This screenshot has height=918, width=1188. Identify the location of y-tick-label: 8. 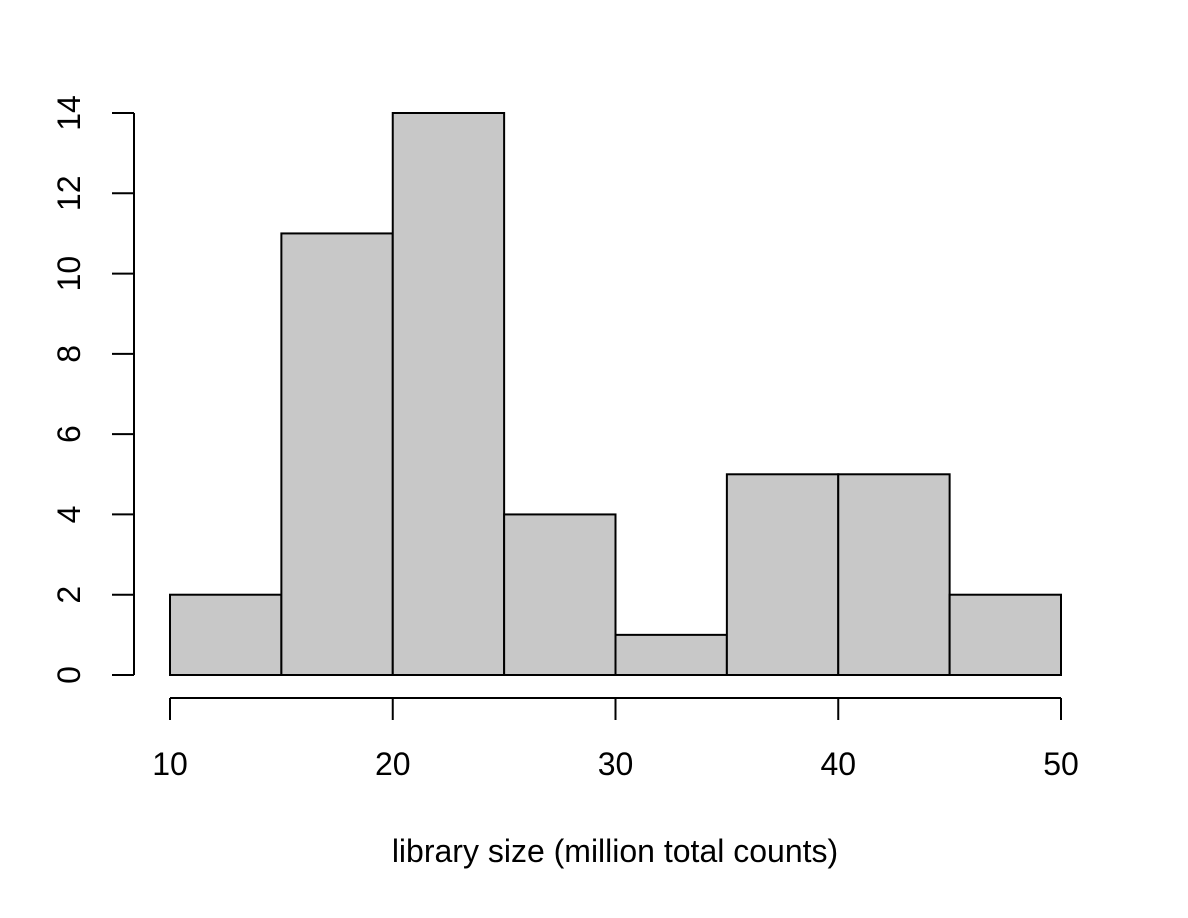
(69, 354).